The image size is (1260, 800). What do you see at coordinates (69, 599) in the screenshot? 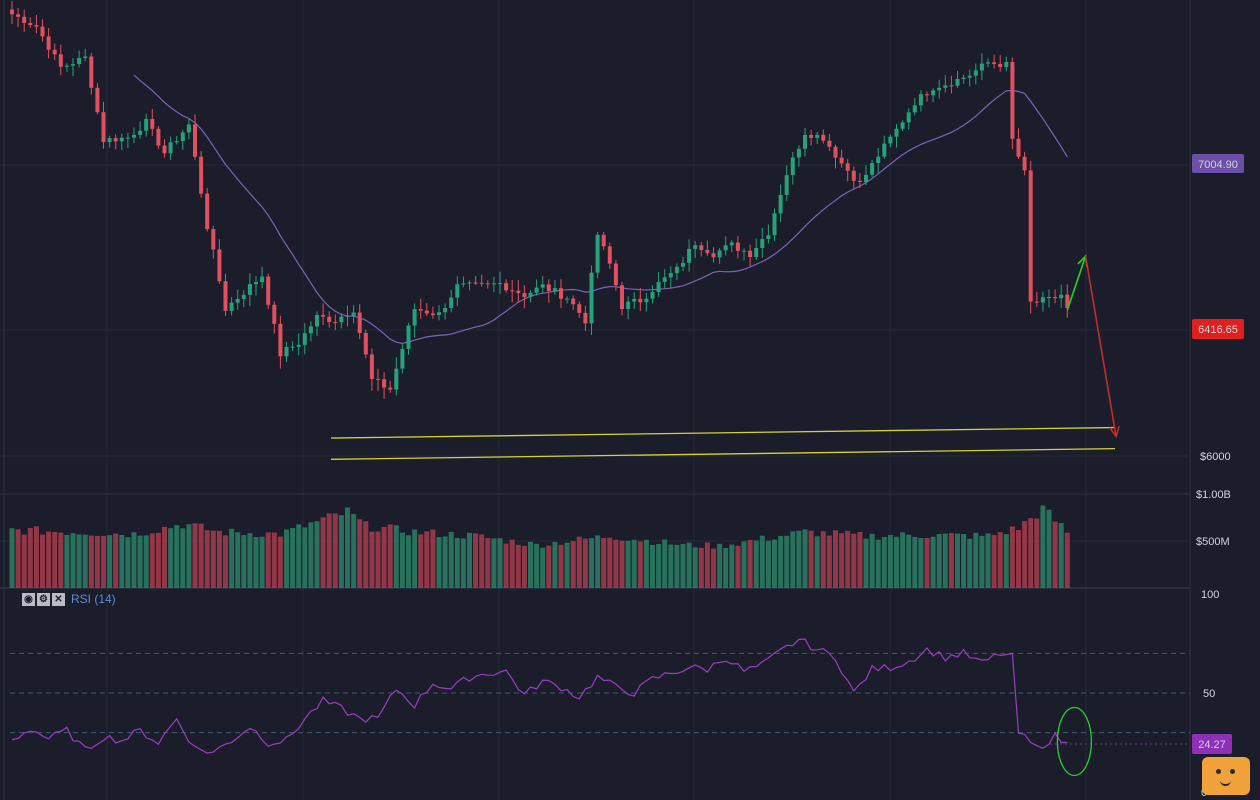
I see `rsi-header: ◉ ⚙ ✕ RSI (14)` at bounding box center [69, 599].